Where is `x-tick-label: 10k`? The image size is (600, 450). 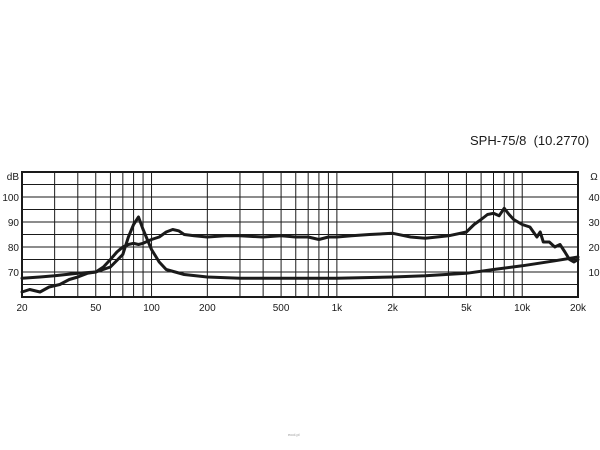
x-tick-label: 10k is located at coordinates (522, 308).